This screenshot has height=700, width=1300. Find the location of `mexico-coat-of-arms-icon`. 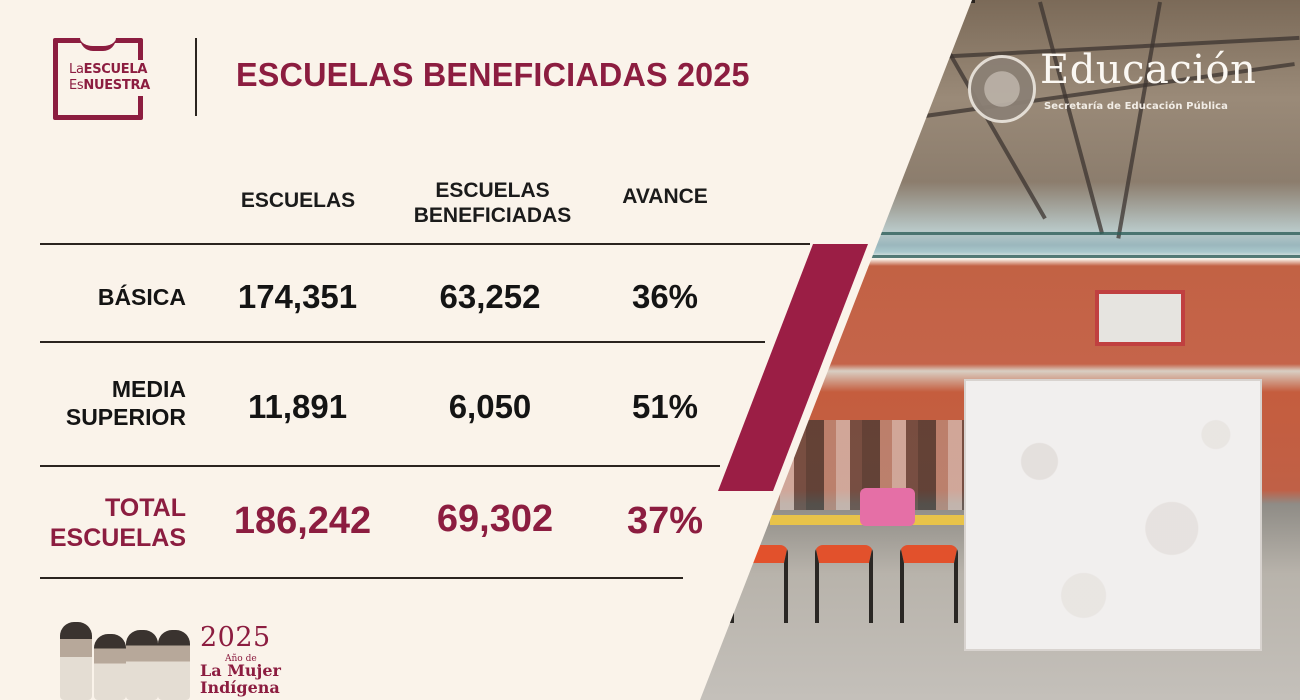

mexico-coat-of-arms-icon is located at coordinates (1002, 89).